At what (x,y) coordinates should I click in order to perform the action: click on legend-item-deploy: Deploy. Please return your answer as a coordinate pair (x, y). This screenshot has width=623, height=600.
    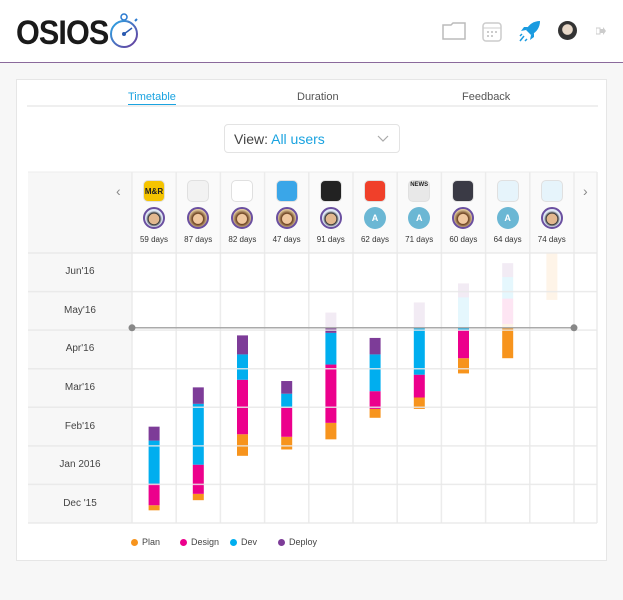
    Looking at the image, I should click on (297, 542).